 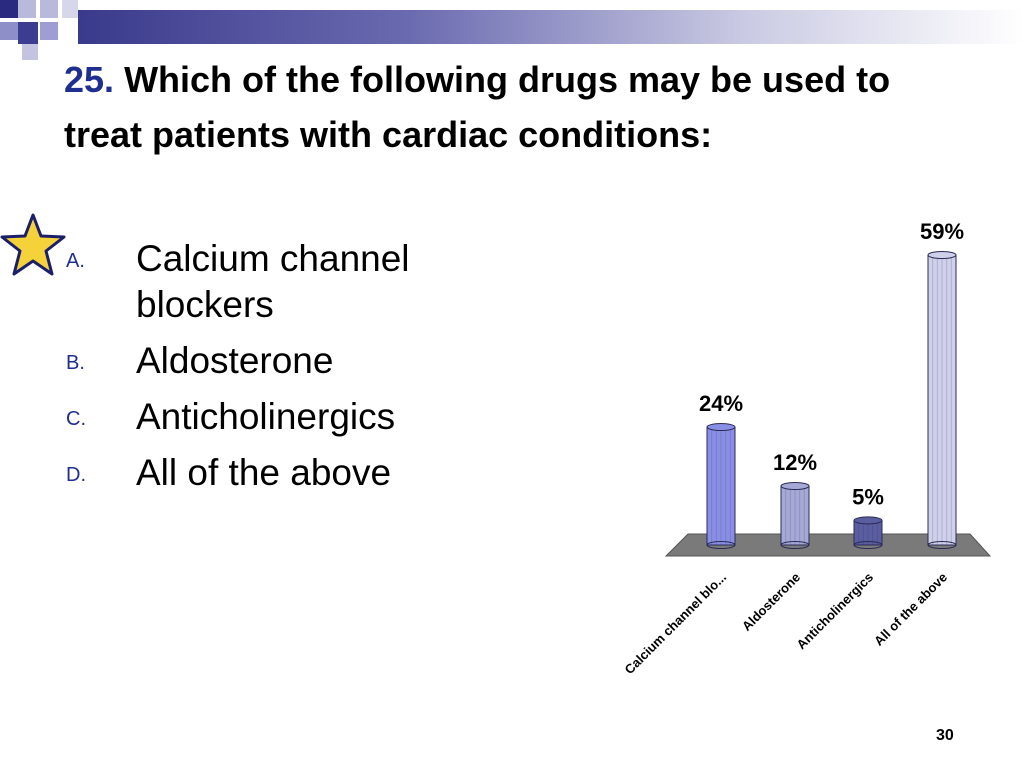 I want to click on slide-number: 30, so click(x=945, y=735).